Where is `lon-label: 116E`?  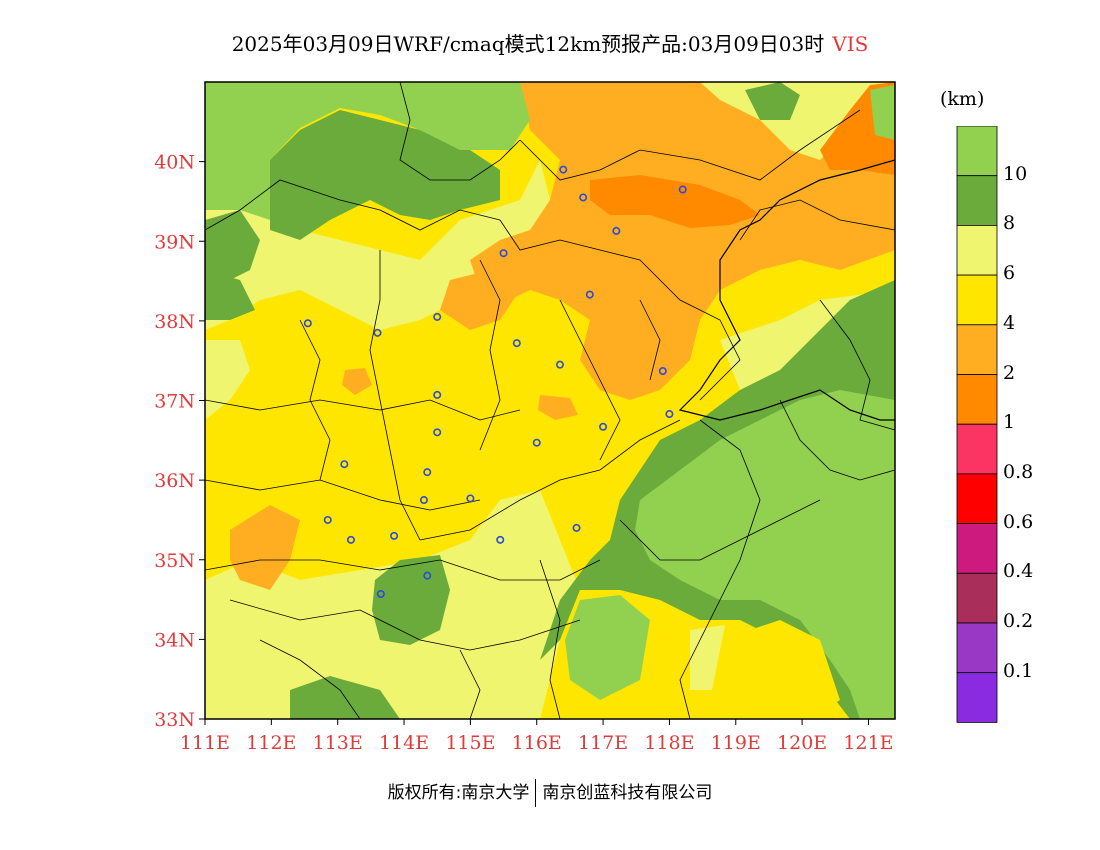
lon-label: 116E is located at coordinates (537, 743).